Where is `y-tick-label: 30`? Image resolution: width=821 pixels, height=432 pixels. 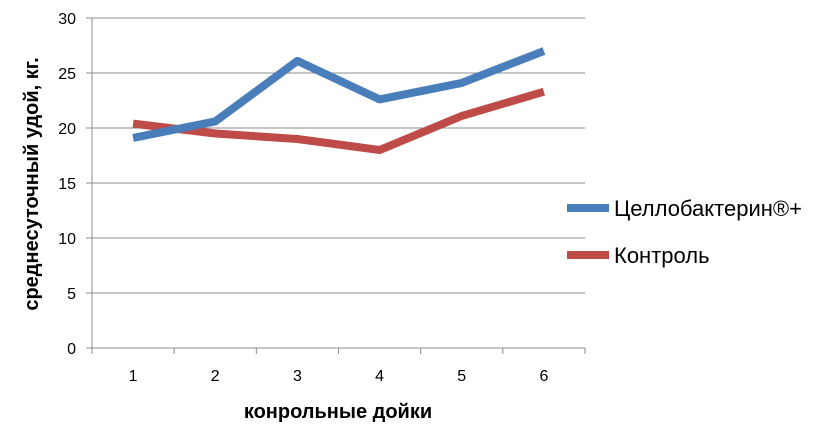
y-tick-label: 30 is located at coordinates (67, 19).